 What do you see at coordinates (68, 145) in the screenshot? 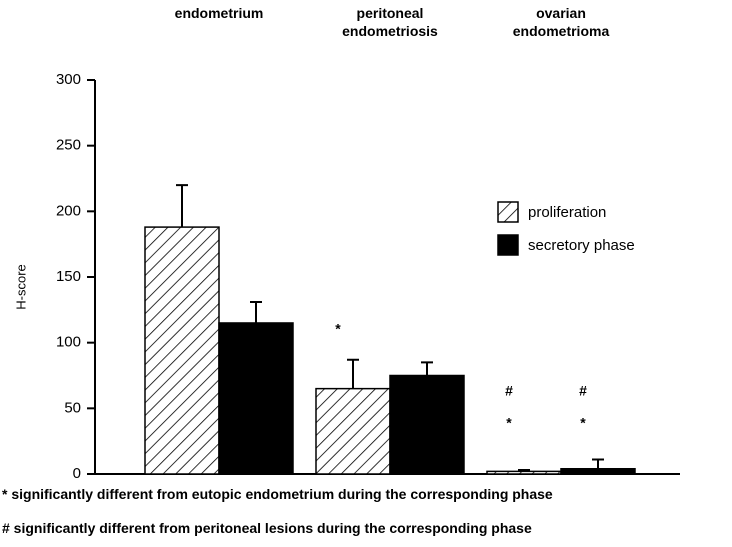
I see `y-tick-label: 250` at bounding box center [68, 145].